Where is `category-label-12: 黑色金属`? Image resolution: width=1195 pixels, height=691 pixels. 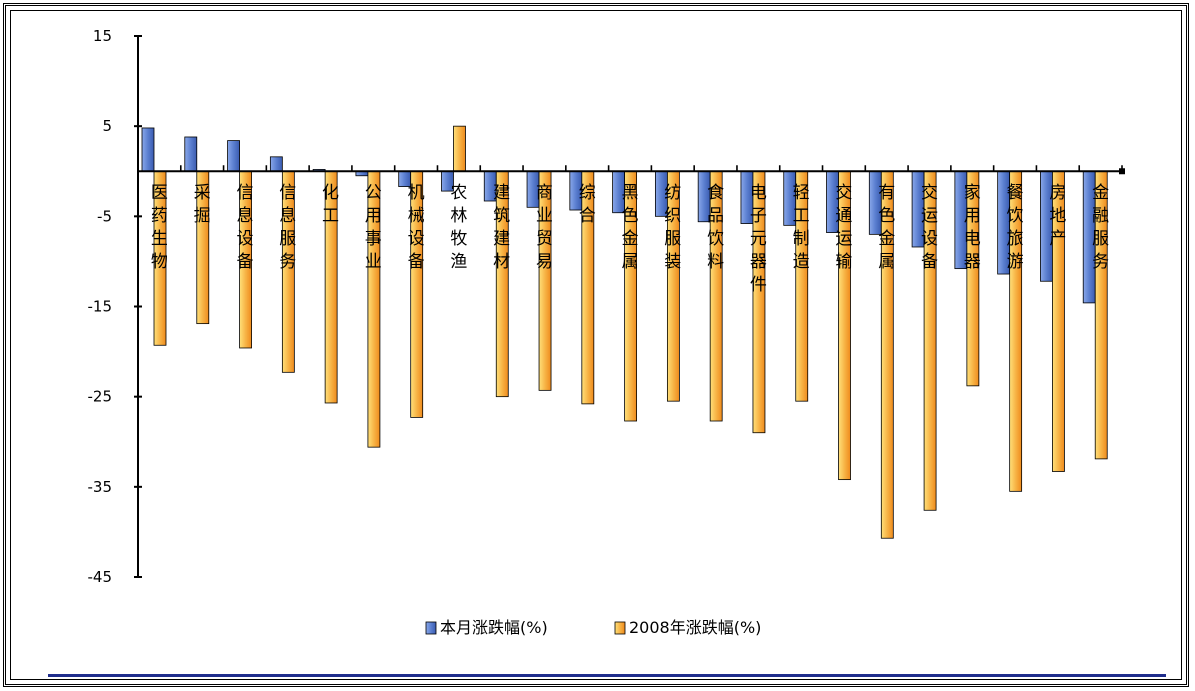
category-label-12: 黑色金属 is located at coordinates (630, 227).